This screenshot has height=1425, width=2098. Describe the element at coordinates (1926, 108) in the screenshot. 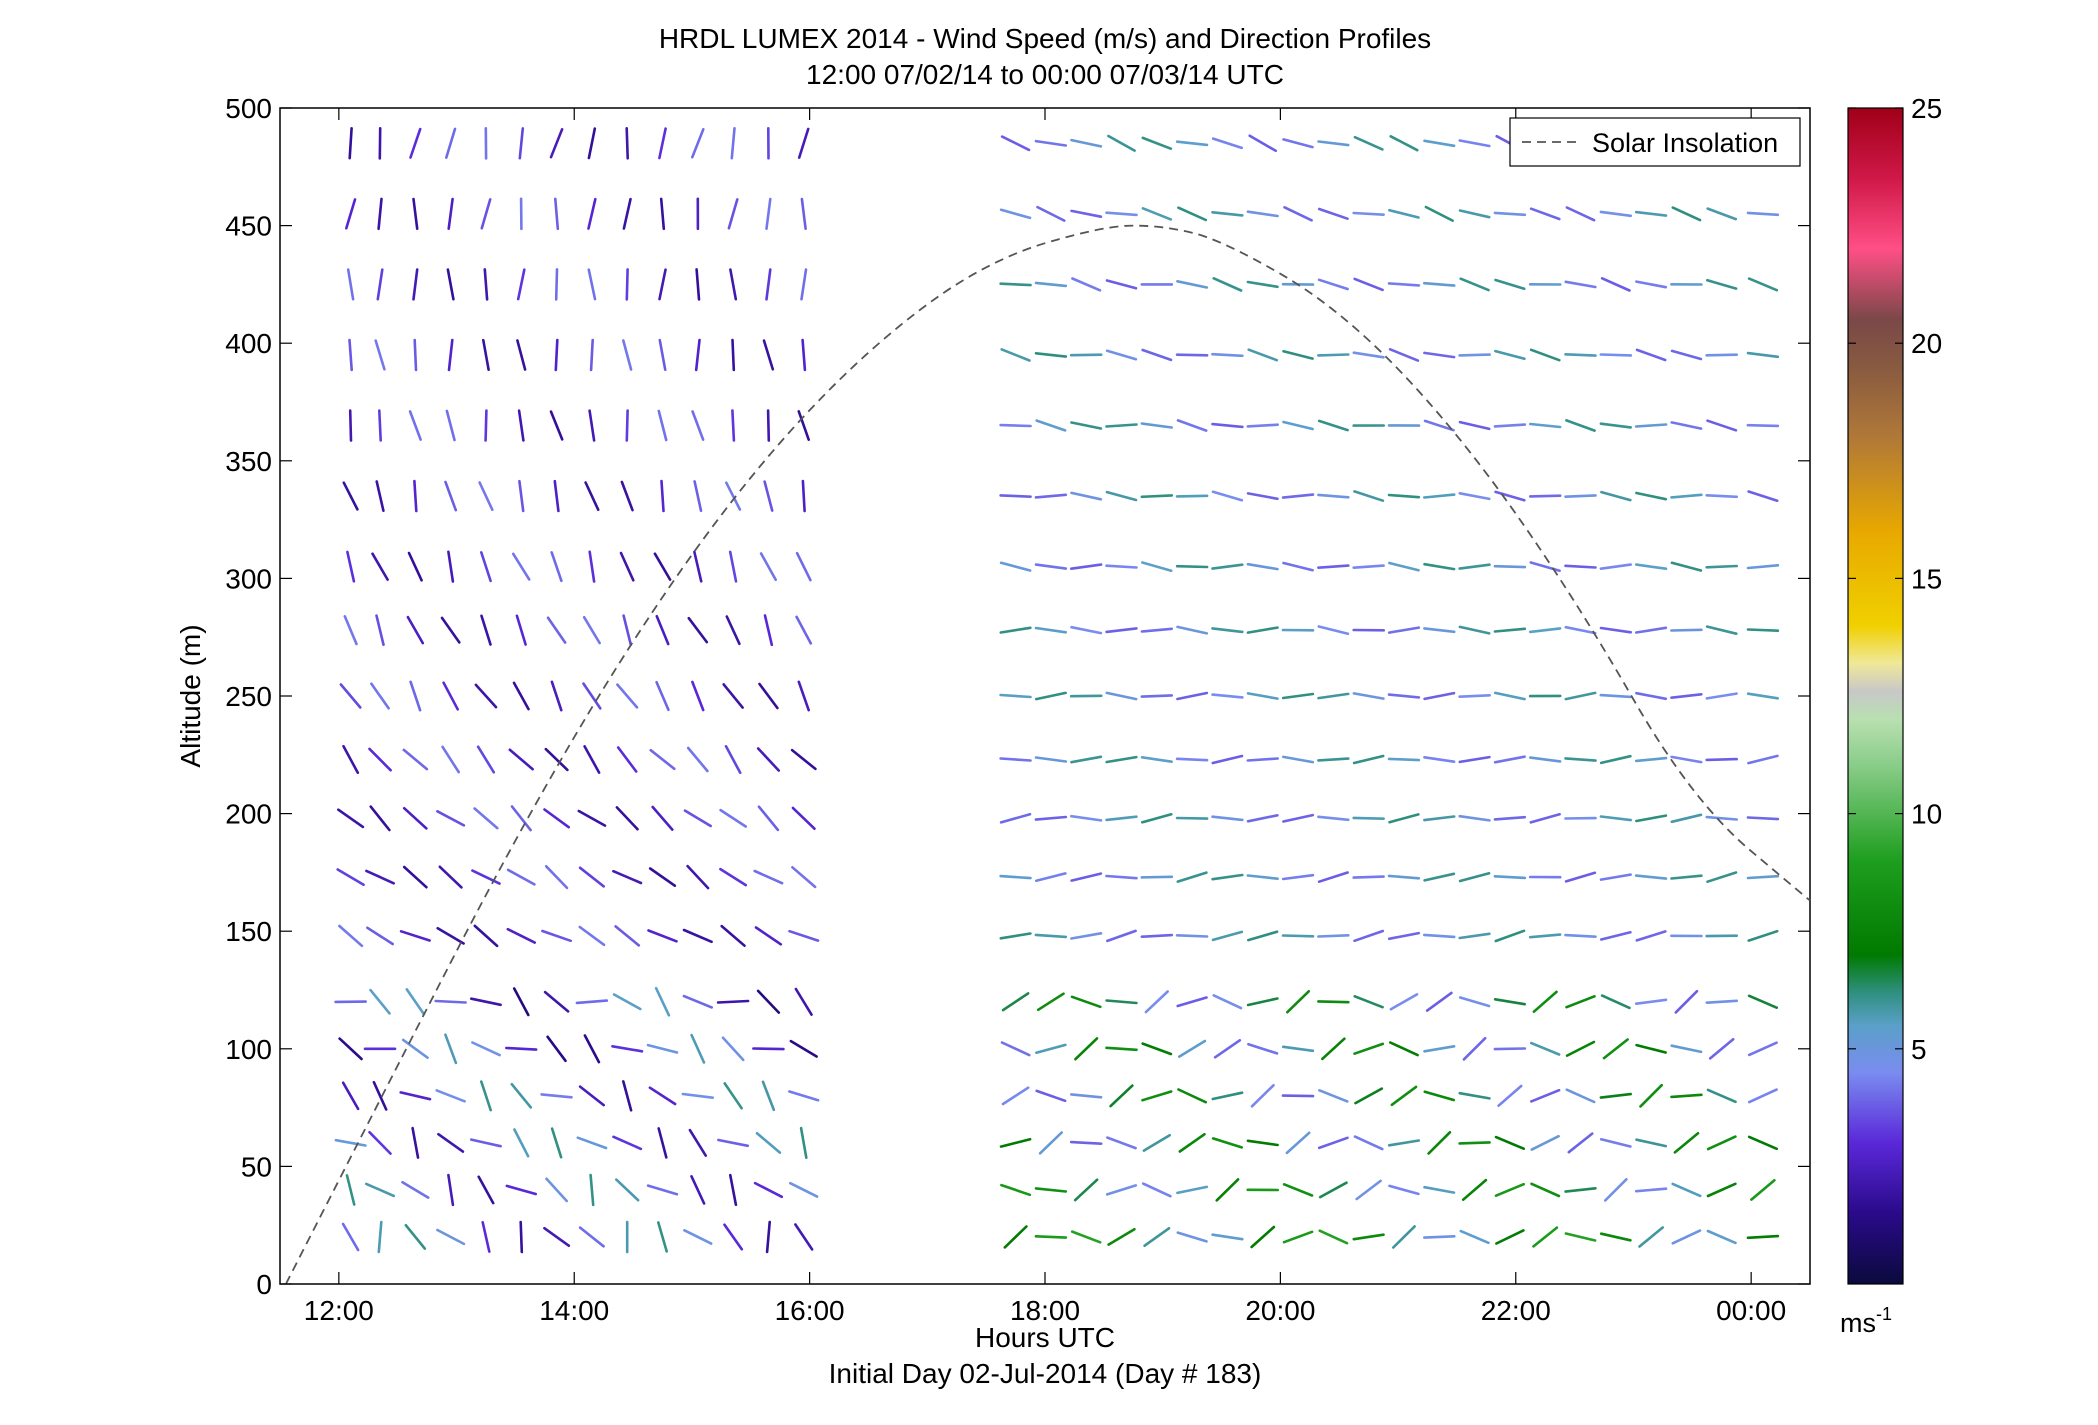

I see `colorbar-tick-label: 25` at that location.